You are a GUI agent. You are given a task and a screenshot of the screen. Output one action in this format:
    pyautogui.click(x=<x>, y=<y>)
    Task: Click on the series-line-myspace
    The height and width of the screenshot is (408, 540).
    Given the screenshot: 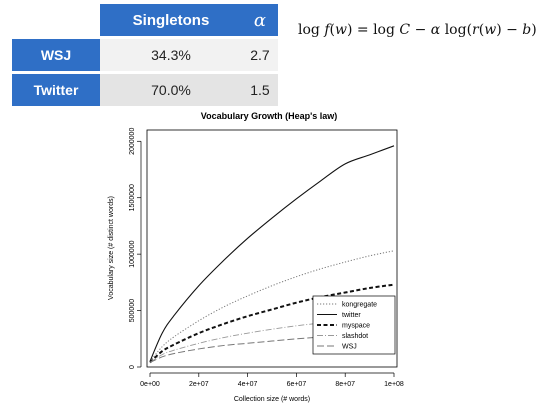 What is the action you would take?
    pyautogui.click(x=272, y=323)
    